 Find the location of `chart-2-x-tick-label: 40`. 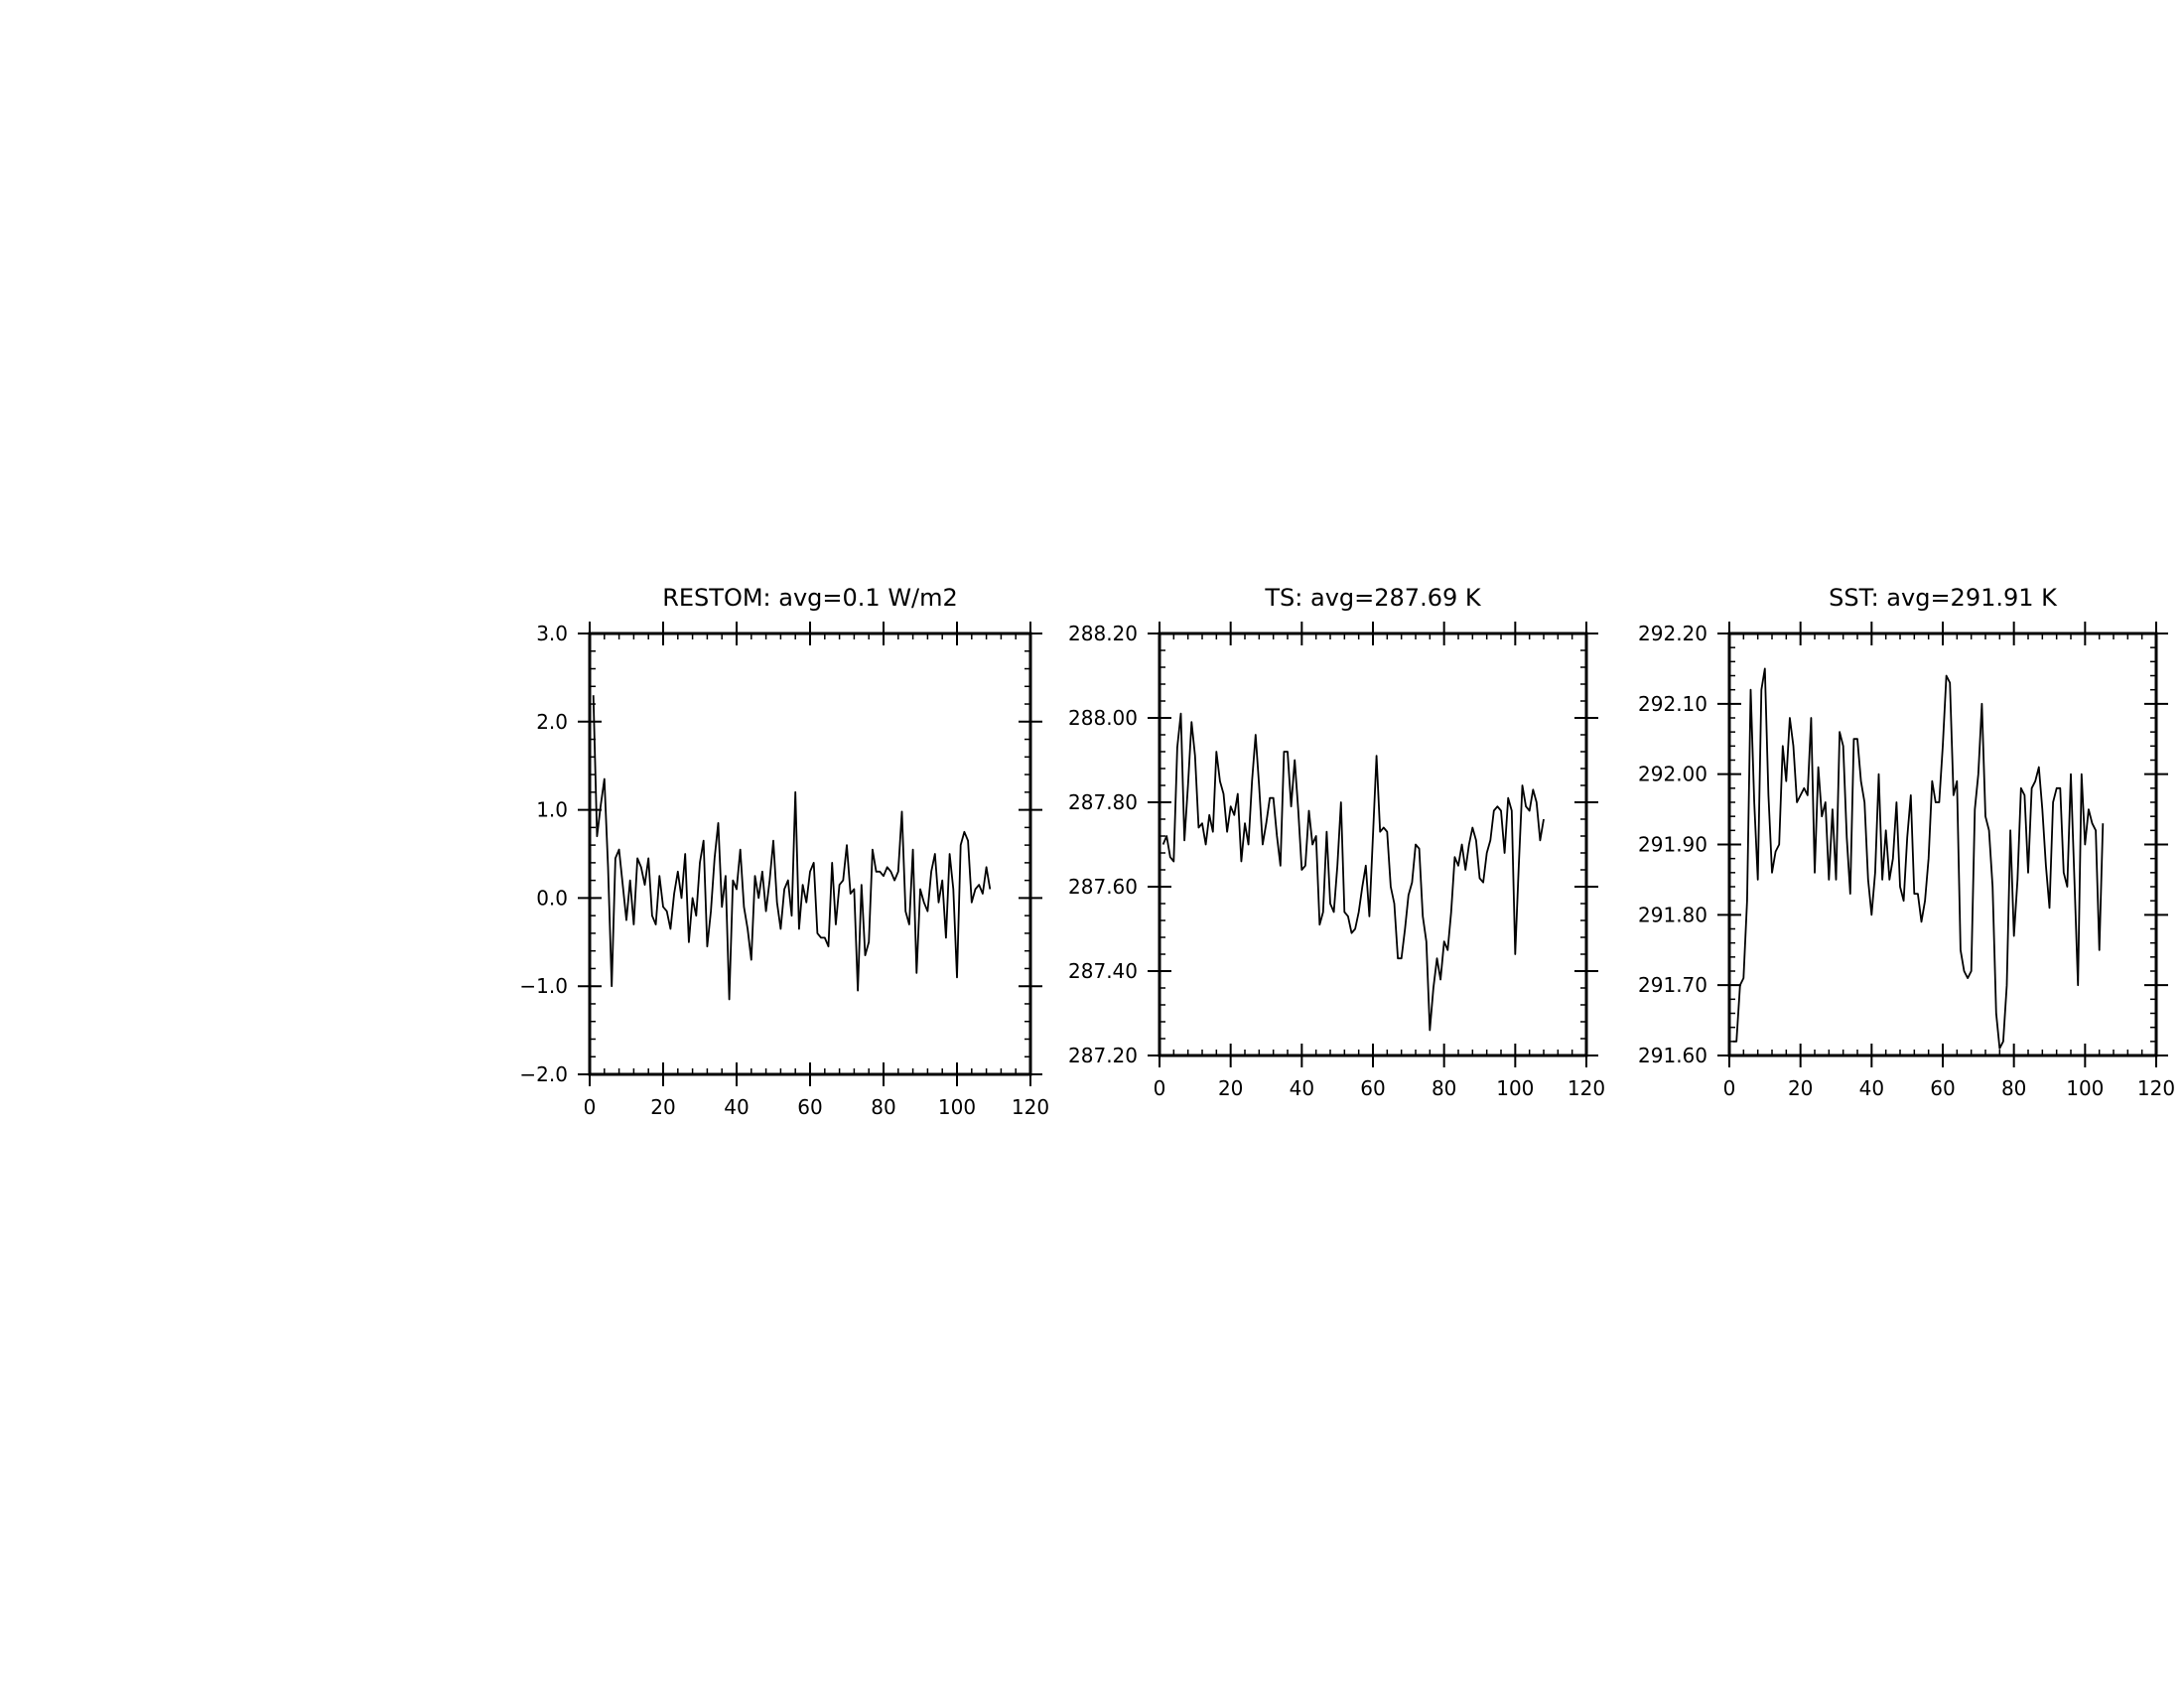

chart-2-x-tick-label: 40 is located at coordinates (1302, 1088).